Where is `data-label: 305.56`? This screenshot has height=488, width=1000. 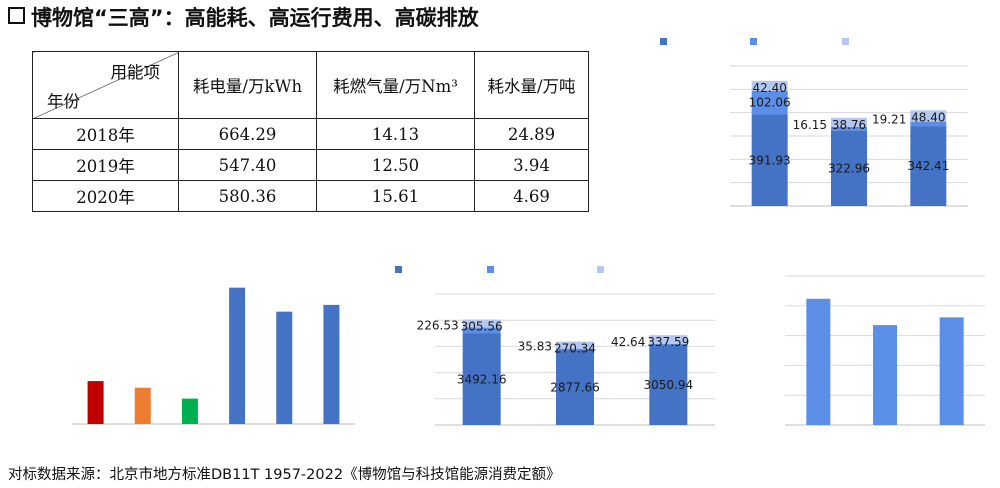 data-label: 305.56 is located at coordinates (482, 327).